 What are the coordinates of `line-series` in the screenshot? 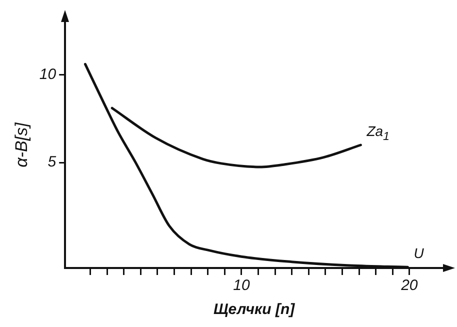 It's located at (236, 137).